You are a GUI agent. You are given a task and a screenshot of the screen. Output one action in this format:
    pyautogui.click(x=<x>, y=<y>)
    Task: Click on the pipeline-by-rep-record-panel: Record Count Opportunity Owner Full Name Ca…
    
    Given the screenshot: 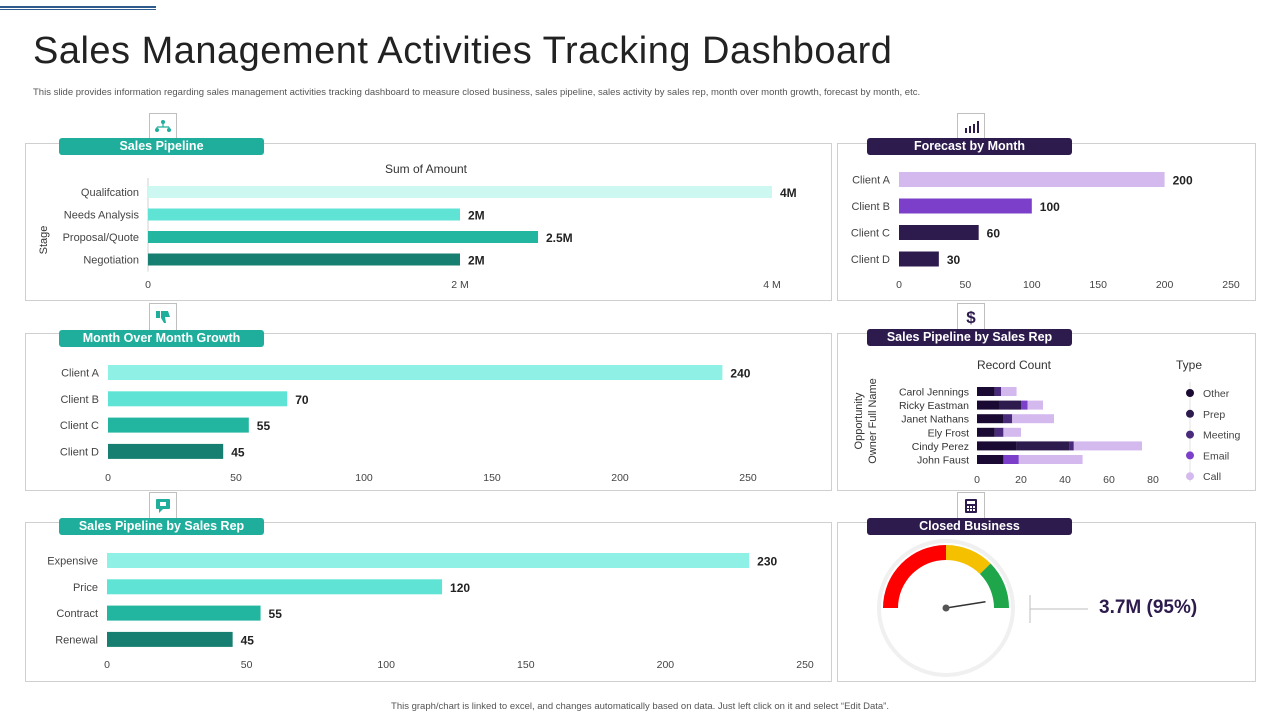 What is the action you would take?
    pyautogui.click(x=1046, y=412)
    